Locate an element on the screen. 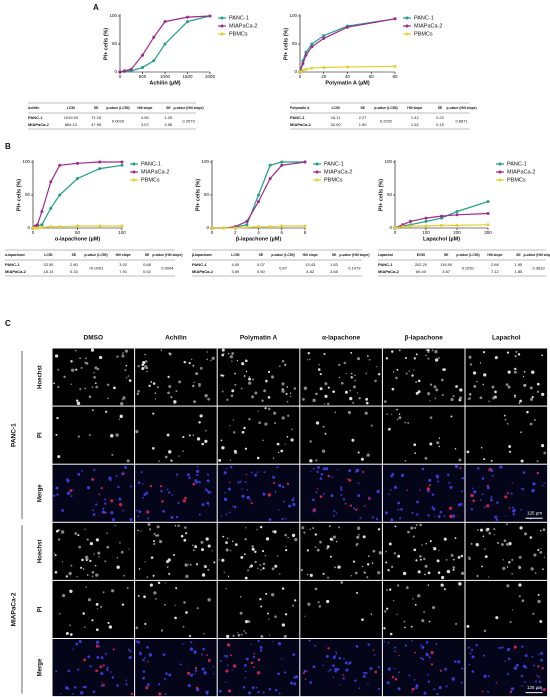 The width and height of the screenshot is (550, 697). x-tick-label: 500 is located at coordinates (143, 76).